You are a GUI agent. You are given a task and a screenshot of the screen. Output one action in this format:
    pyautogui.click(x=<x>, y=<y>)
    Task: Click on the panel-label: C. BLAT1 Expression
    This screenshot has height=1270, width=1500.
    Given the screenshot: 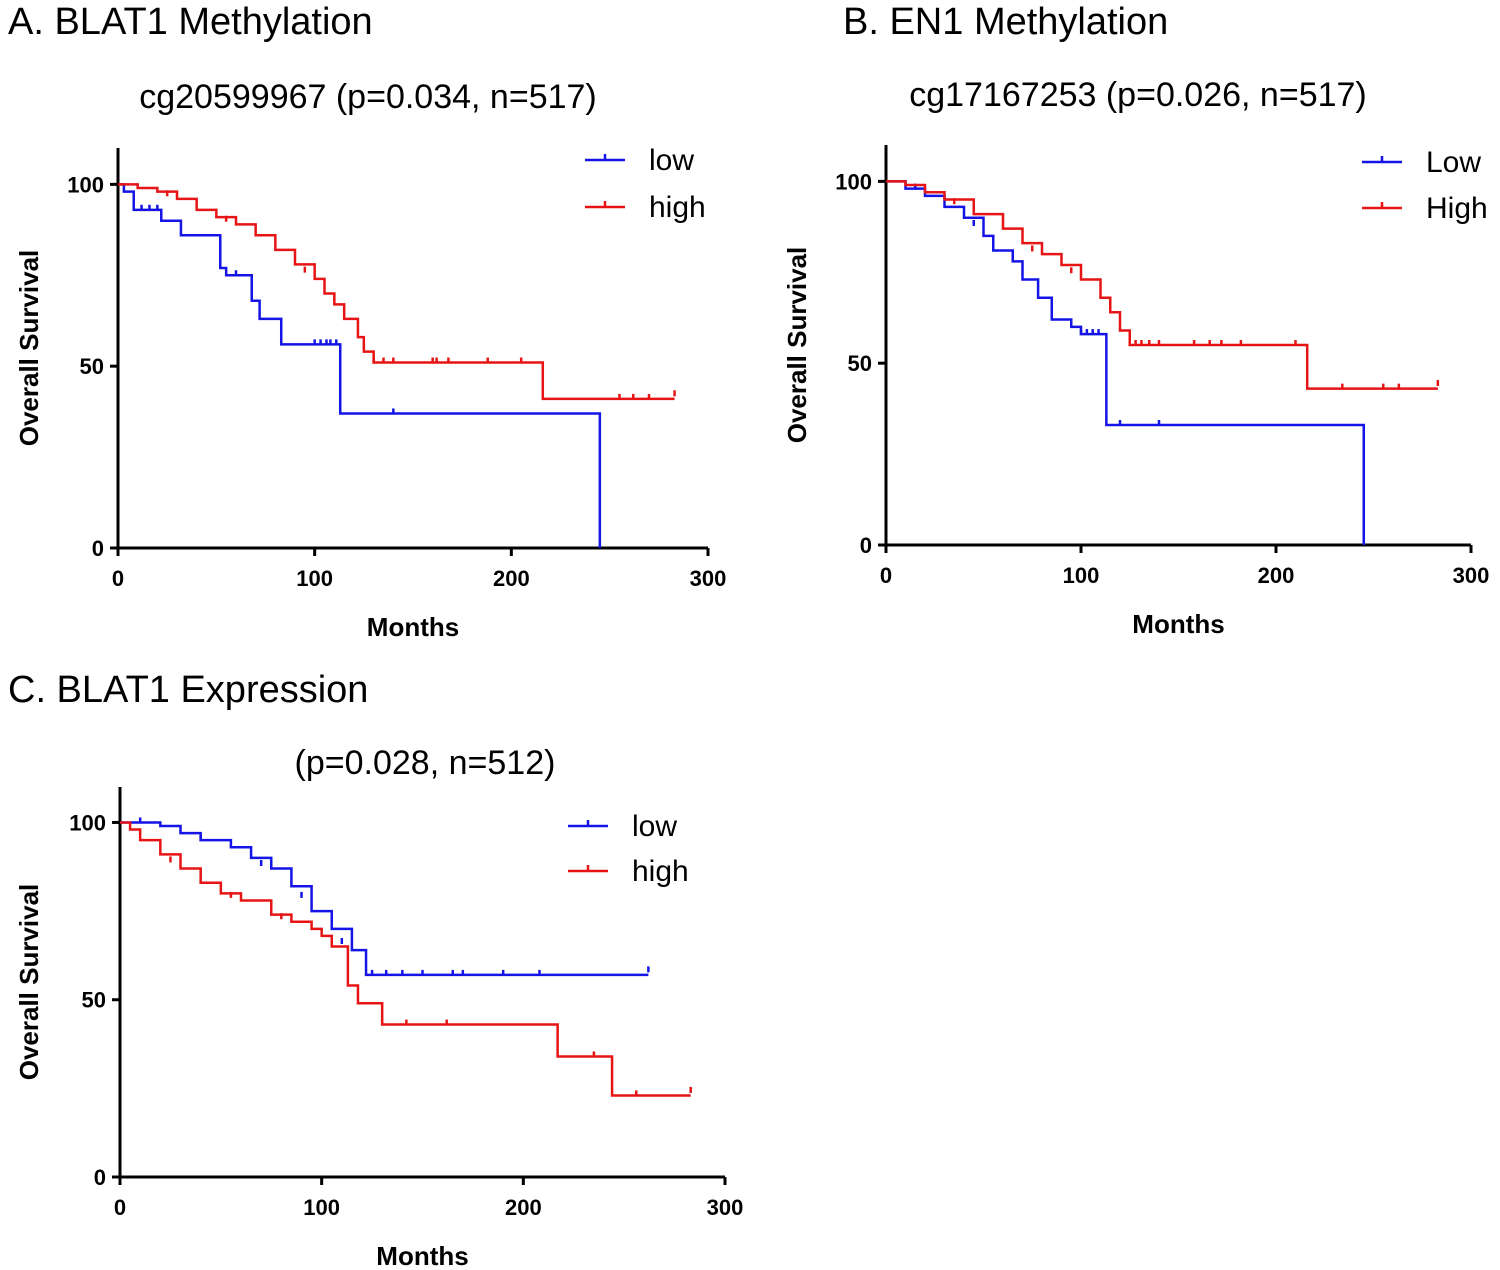 What is the action you would take?
    pyautogui.click(x=188, y=690)
    